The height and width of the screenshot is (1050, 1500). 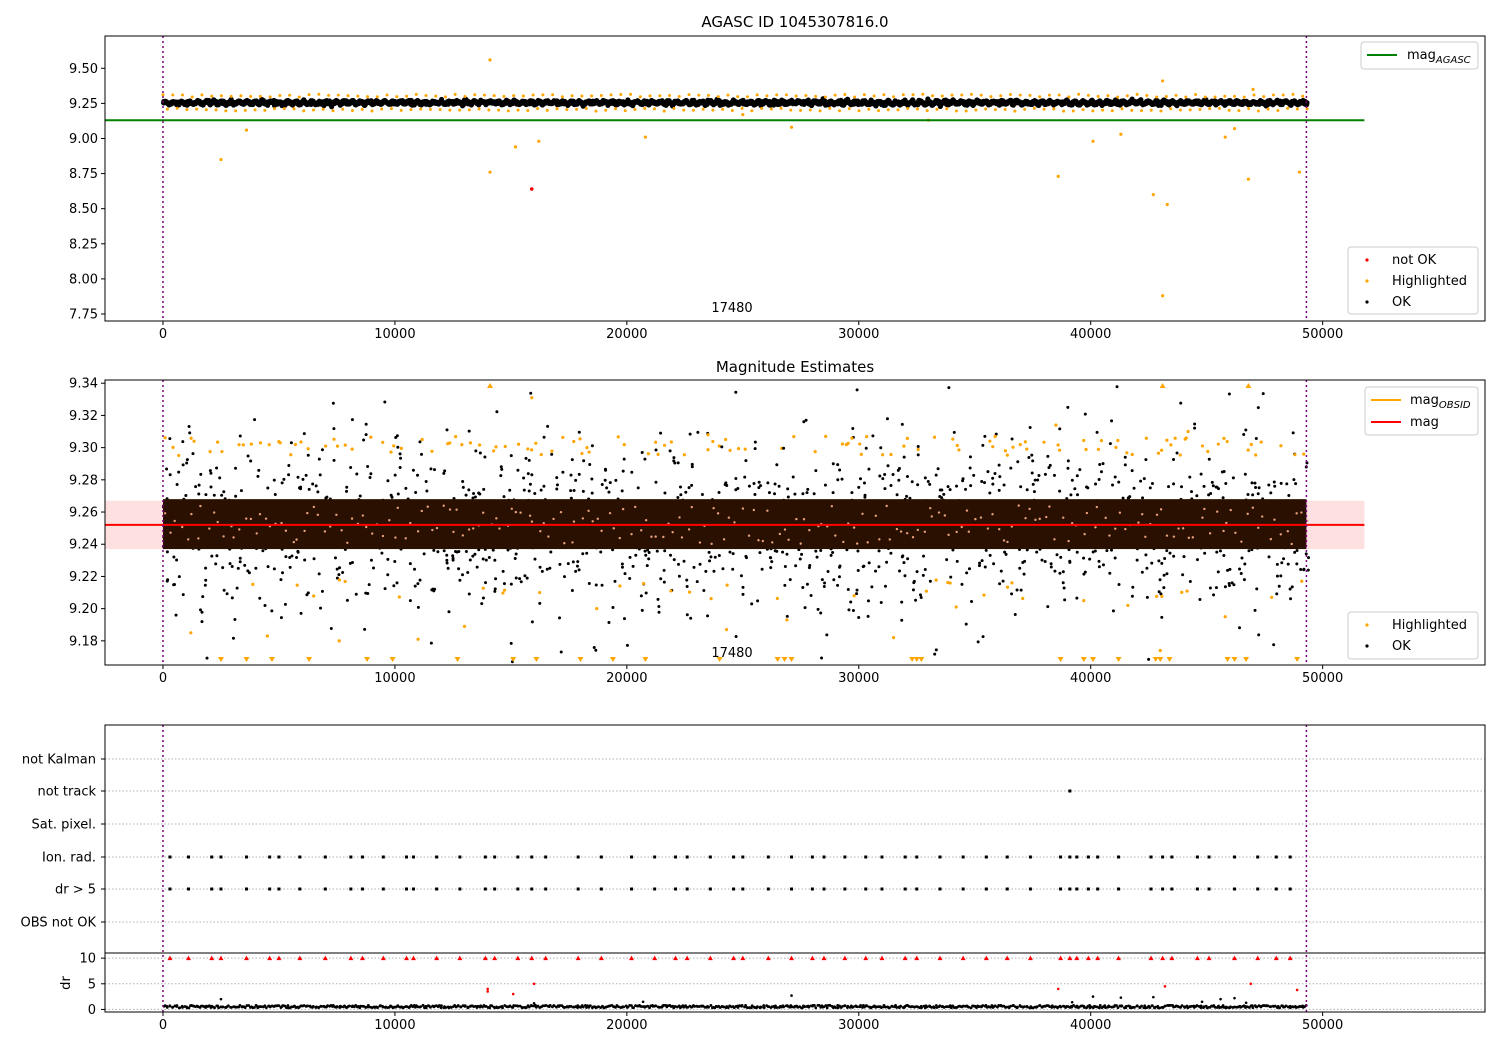 What do you see at coordinates (83, 104) in the screenshot?
I see `panel-agasc-ytick-label: 9.25` at bounding box center [83, 104].